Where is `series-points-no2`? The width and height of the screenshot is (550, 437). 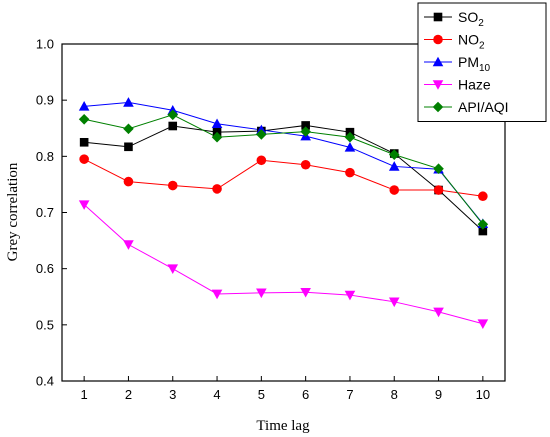
series-points-no2 is located at coordinates (283, 178).